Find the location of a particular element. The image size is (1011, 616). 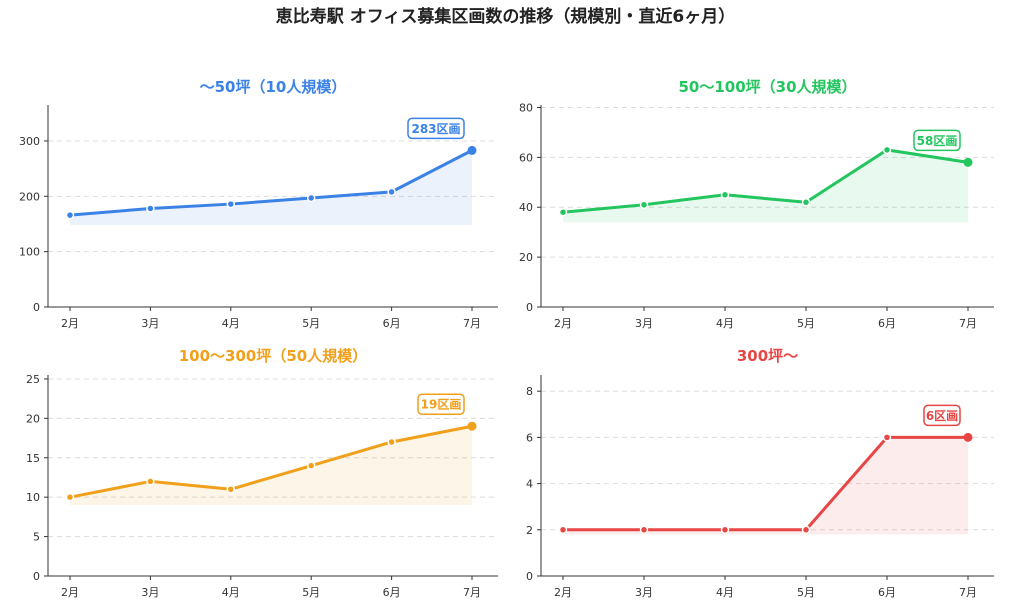

y-tick-label: 200 is located at coordinates (29, 196).